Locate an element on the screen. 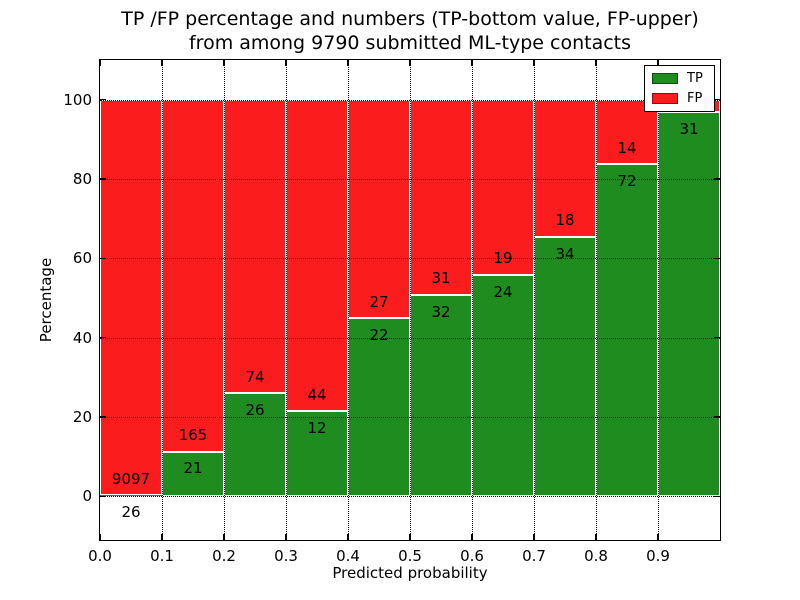 The height and width of the screenshot is (600, 800). x-tick-label-0.8: 0.8 is located at coordinates (596, 556).